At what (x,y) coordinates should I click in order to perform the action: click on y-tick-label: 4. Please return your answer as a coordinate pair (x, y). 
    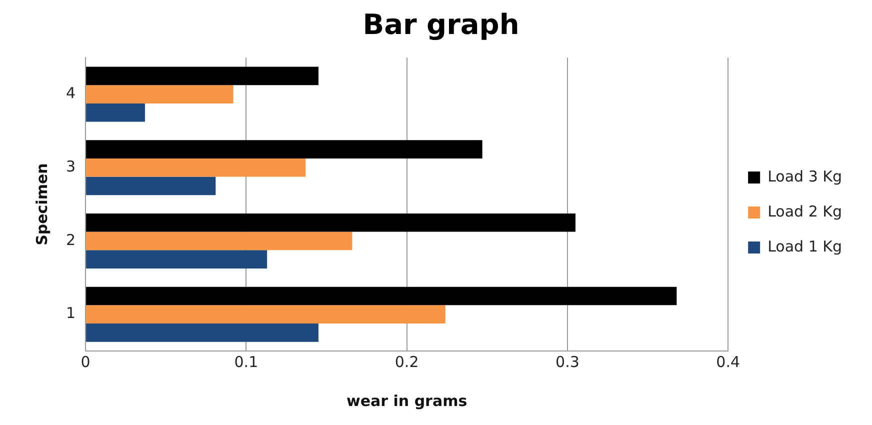
    Looking at the image, I should click on (71, 93).